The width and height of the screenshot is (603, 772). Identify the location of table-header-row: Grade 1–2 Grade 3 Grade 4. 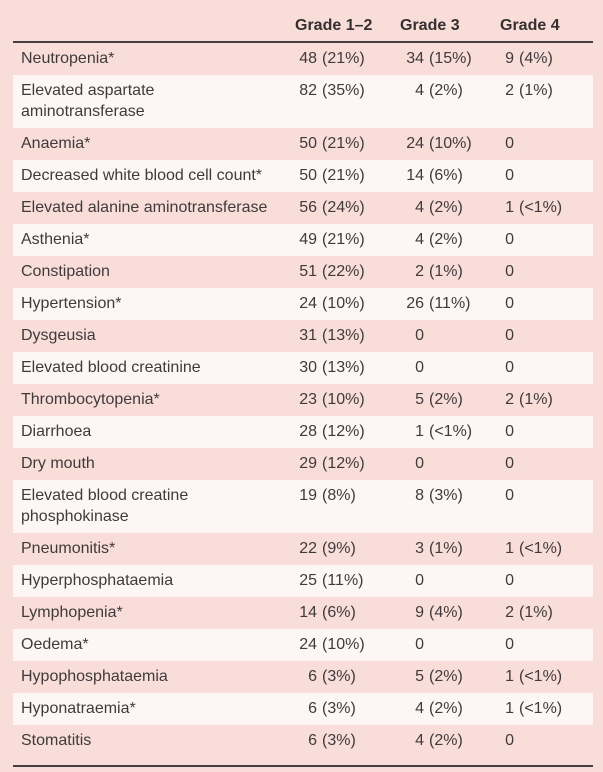
(303, 21).